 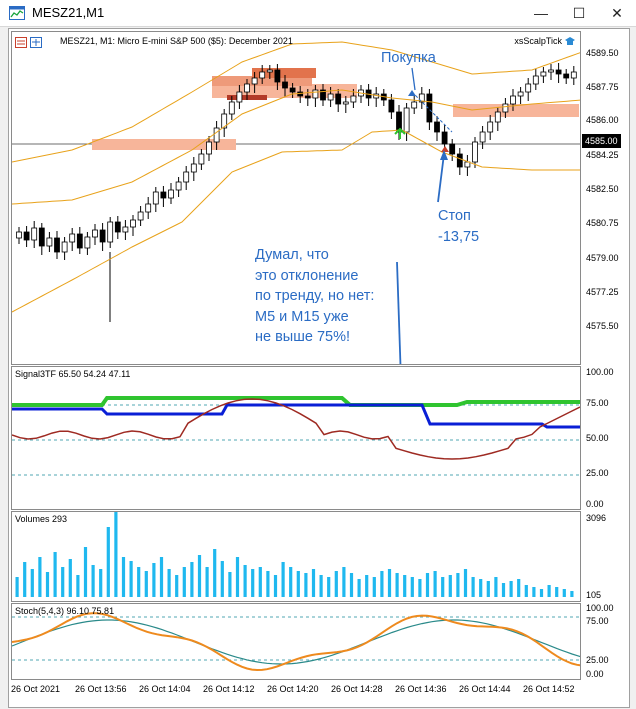 I want to click on note-line: это отклонение, so click(x=307, y=275).